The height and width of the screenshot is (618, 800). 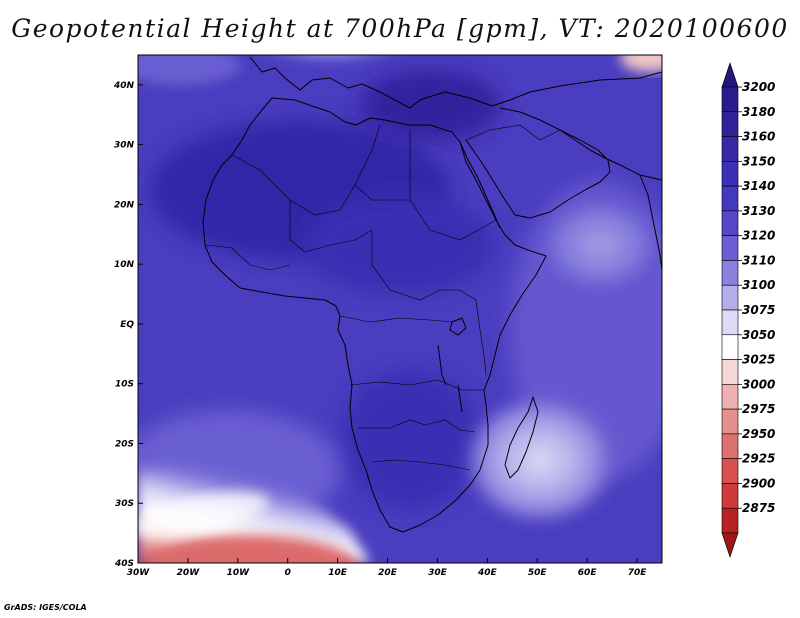 I want to click on arabia-coast, so click(x=538, y=163).